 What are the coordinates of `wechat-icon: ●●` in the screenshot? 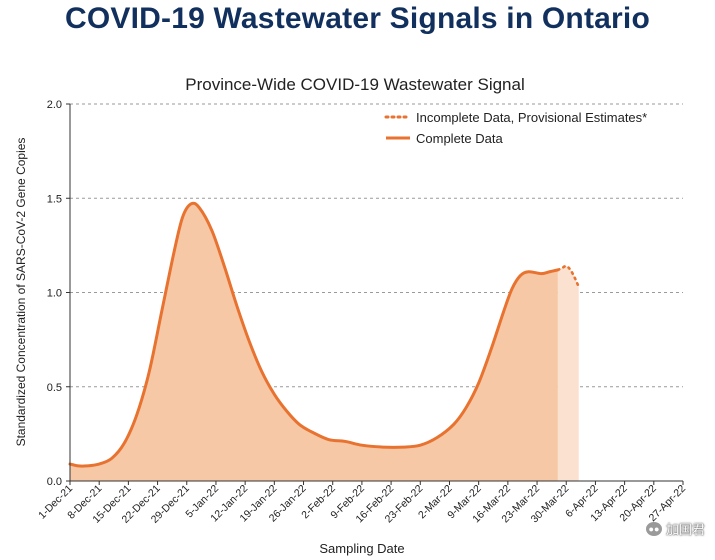 It's located at (653, 528).